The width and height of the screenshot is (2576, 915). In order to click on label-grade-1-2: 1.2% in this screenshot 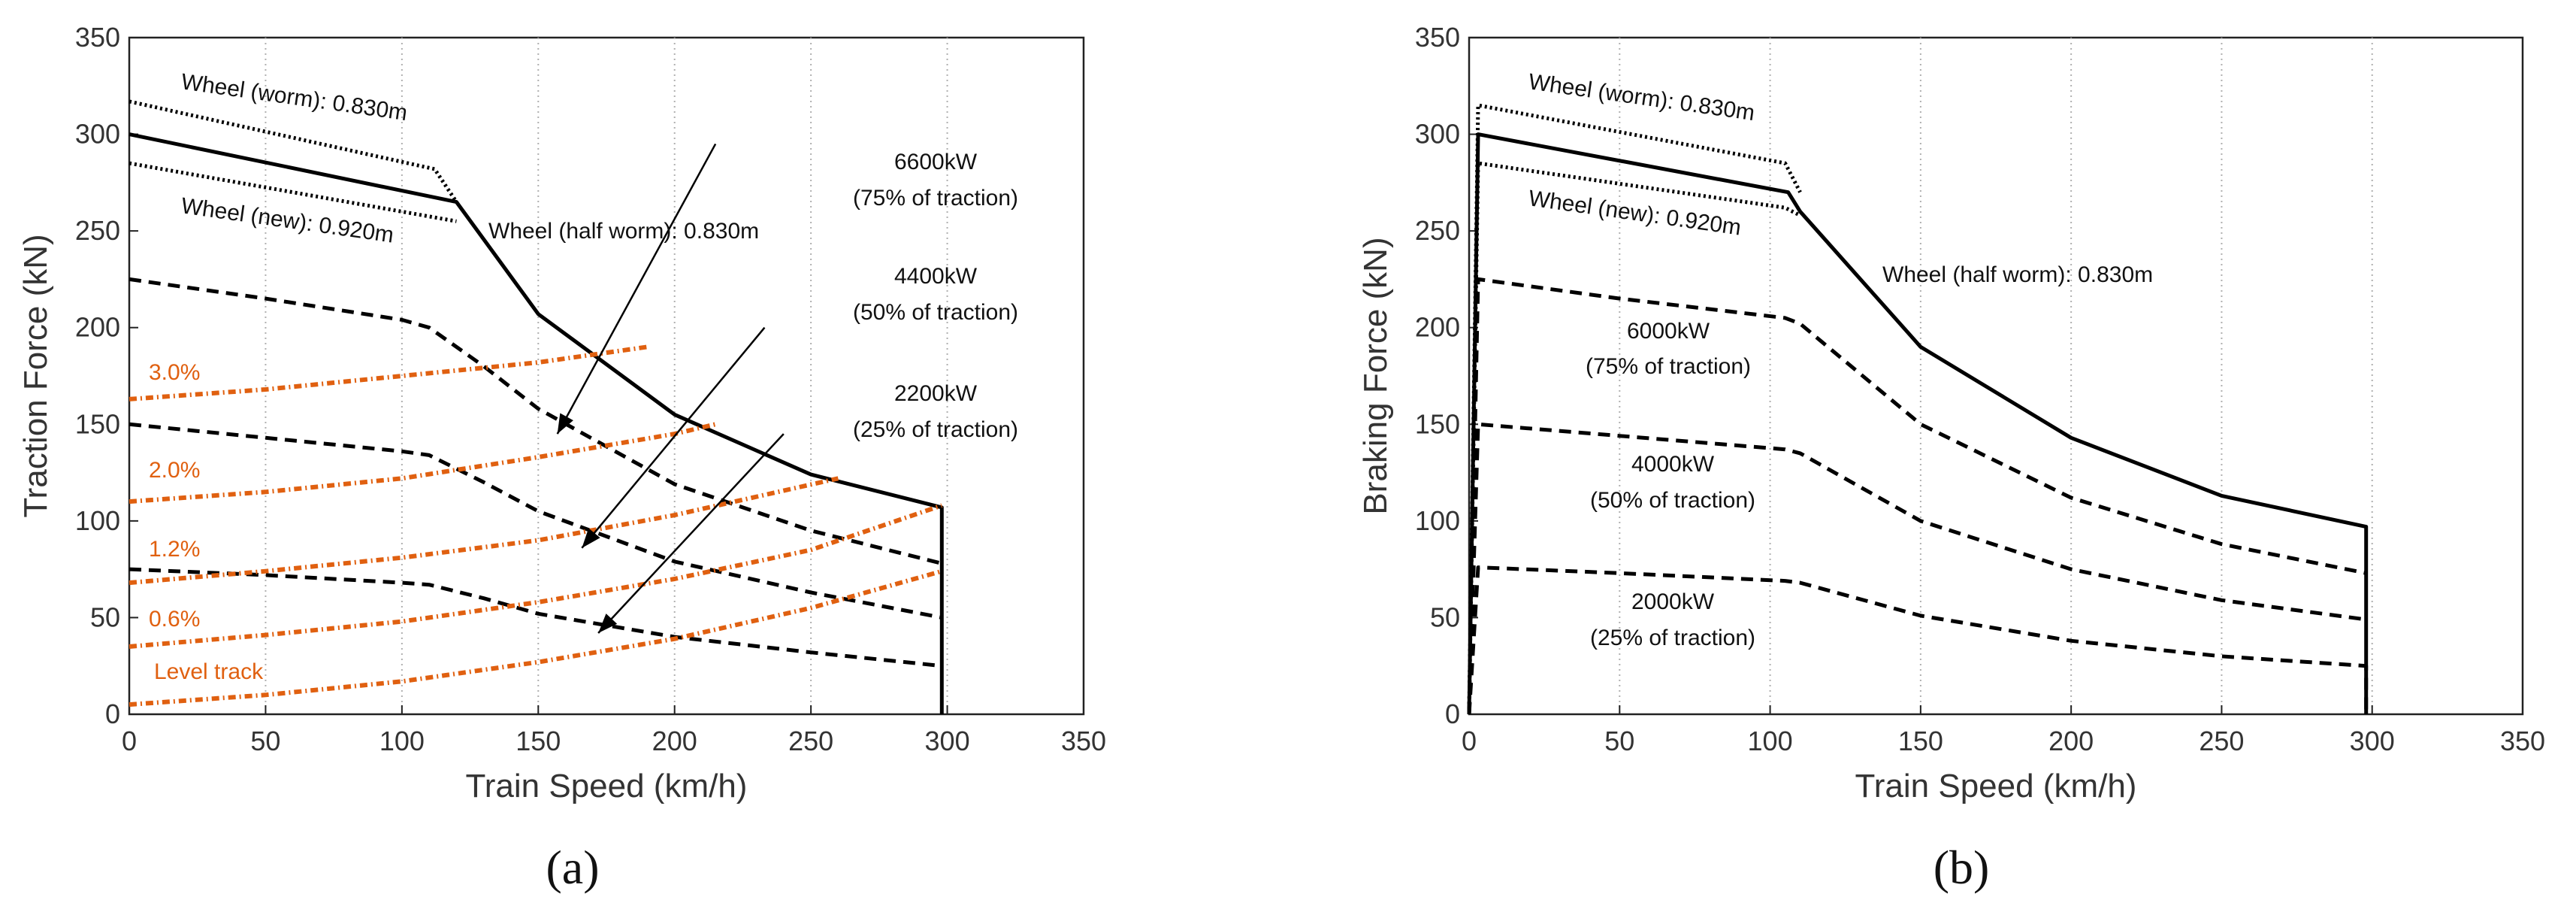, I will do `click(174, 549)`.